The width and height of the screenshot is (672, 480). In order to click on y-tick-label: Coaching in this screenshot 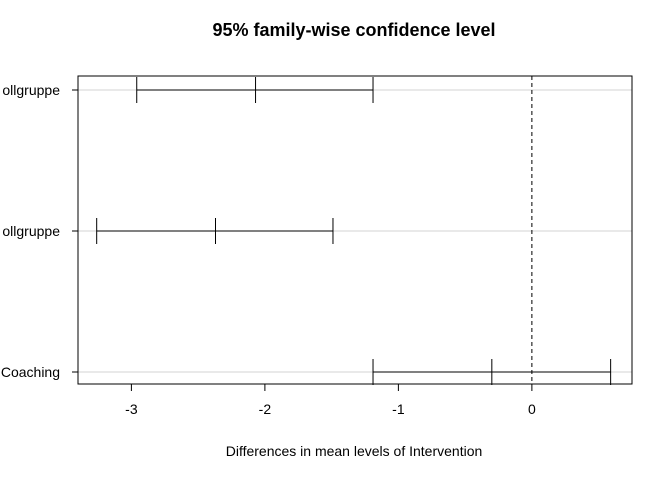, I will do `click(30, 372)`.